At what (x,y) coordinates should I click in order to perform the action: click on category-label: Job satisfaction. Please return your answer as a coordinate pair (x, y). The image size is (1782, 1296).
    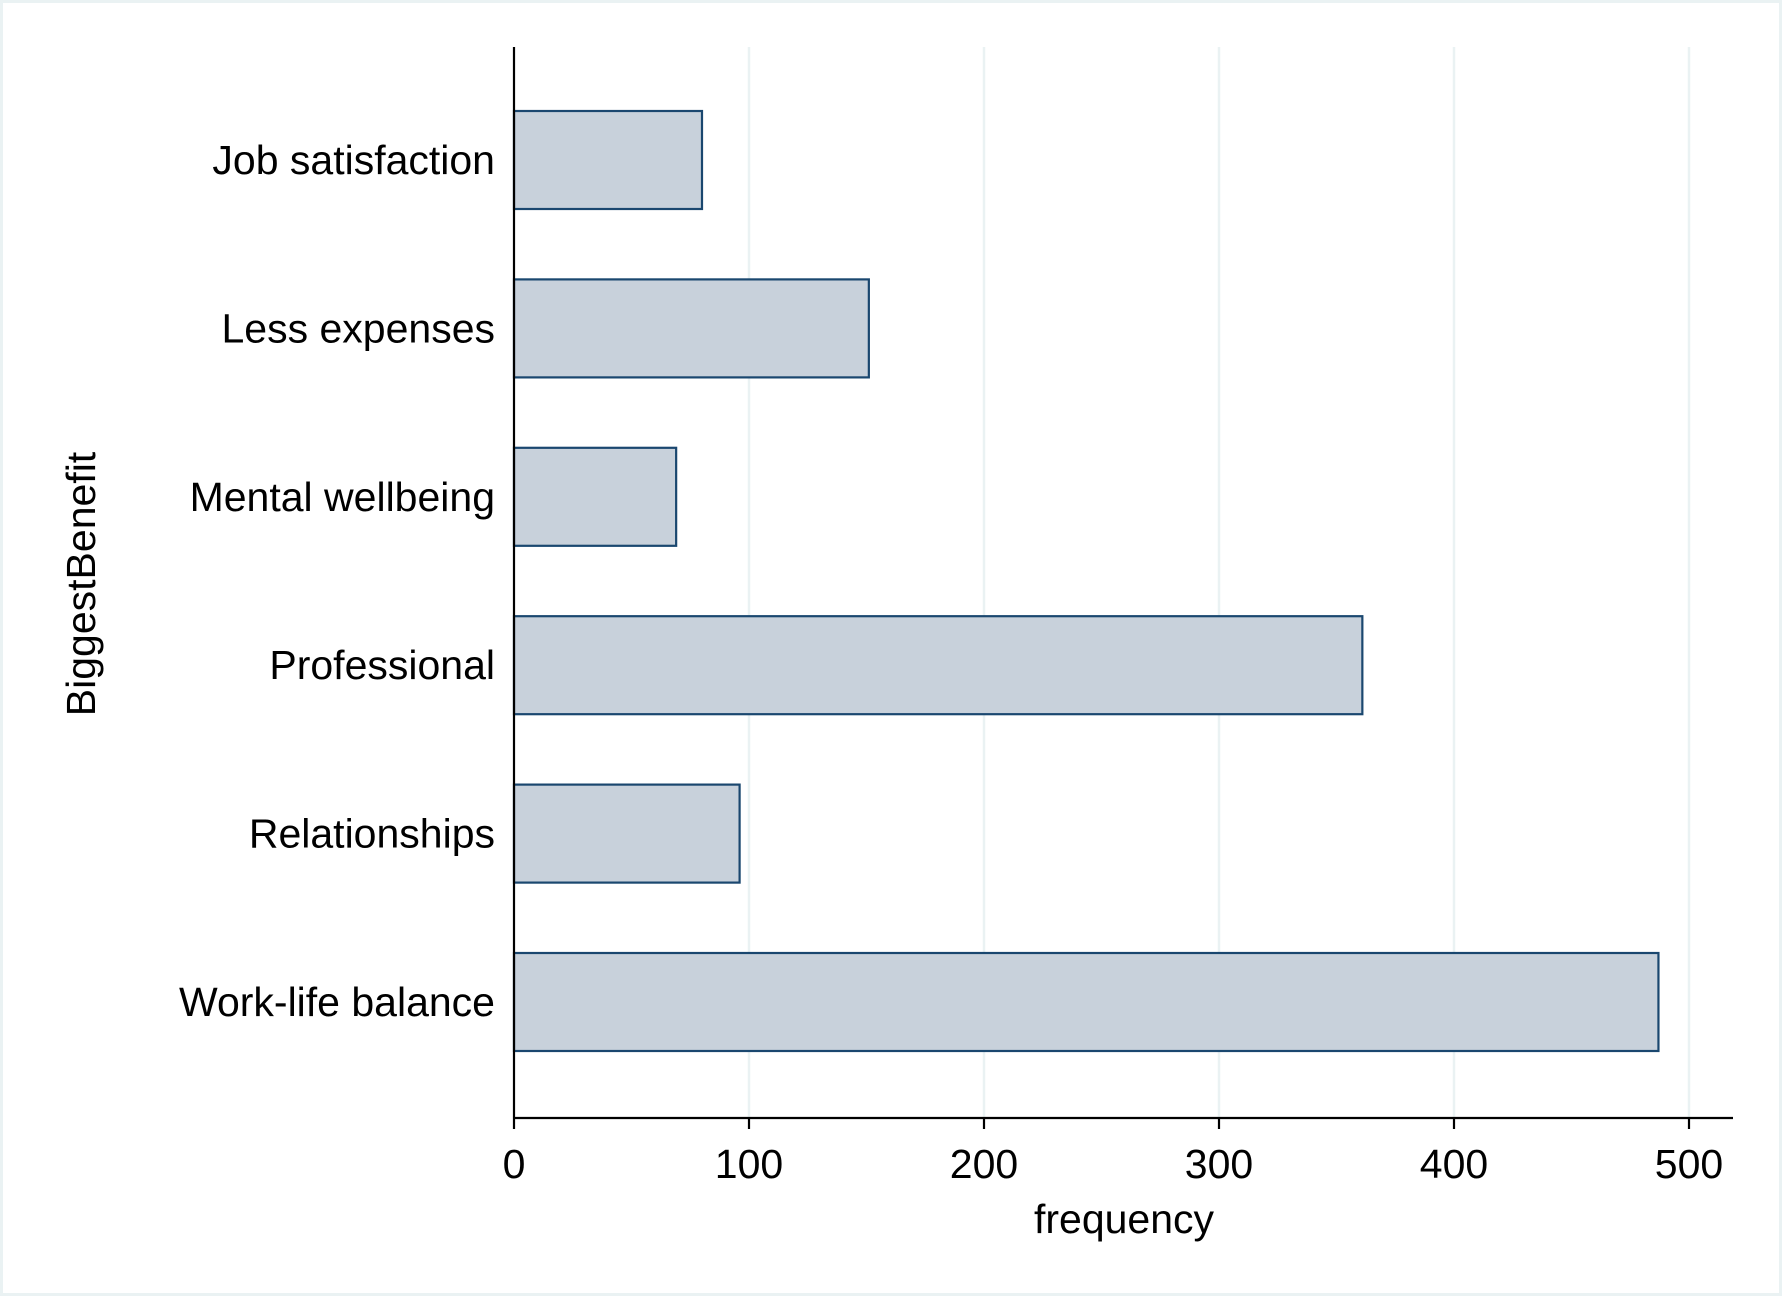
    Looking at the image, I should click on (353, 160).